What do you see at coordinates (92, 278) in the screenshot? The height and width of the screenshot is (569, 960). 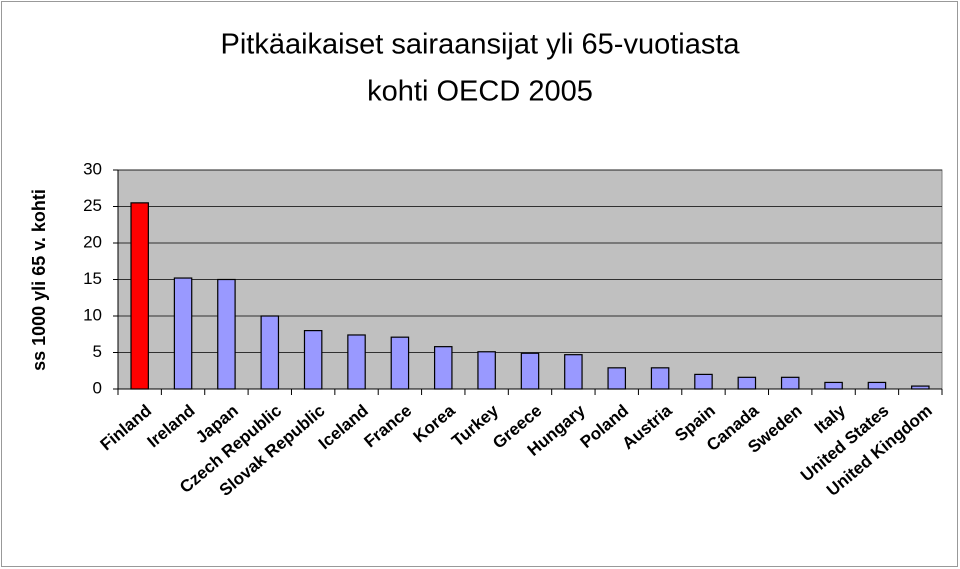 I see `y-tick-label: 15` at bounding box center [92, 278].